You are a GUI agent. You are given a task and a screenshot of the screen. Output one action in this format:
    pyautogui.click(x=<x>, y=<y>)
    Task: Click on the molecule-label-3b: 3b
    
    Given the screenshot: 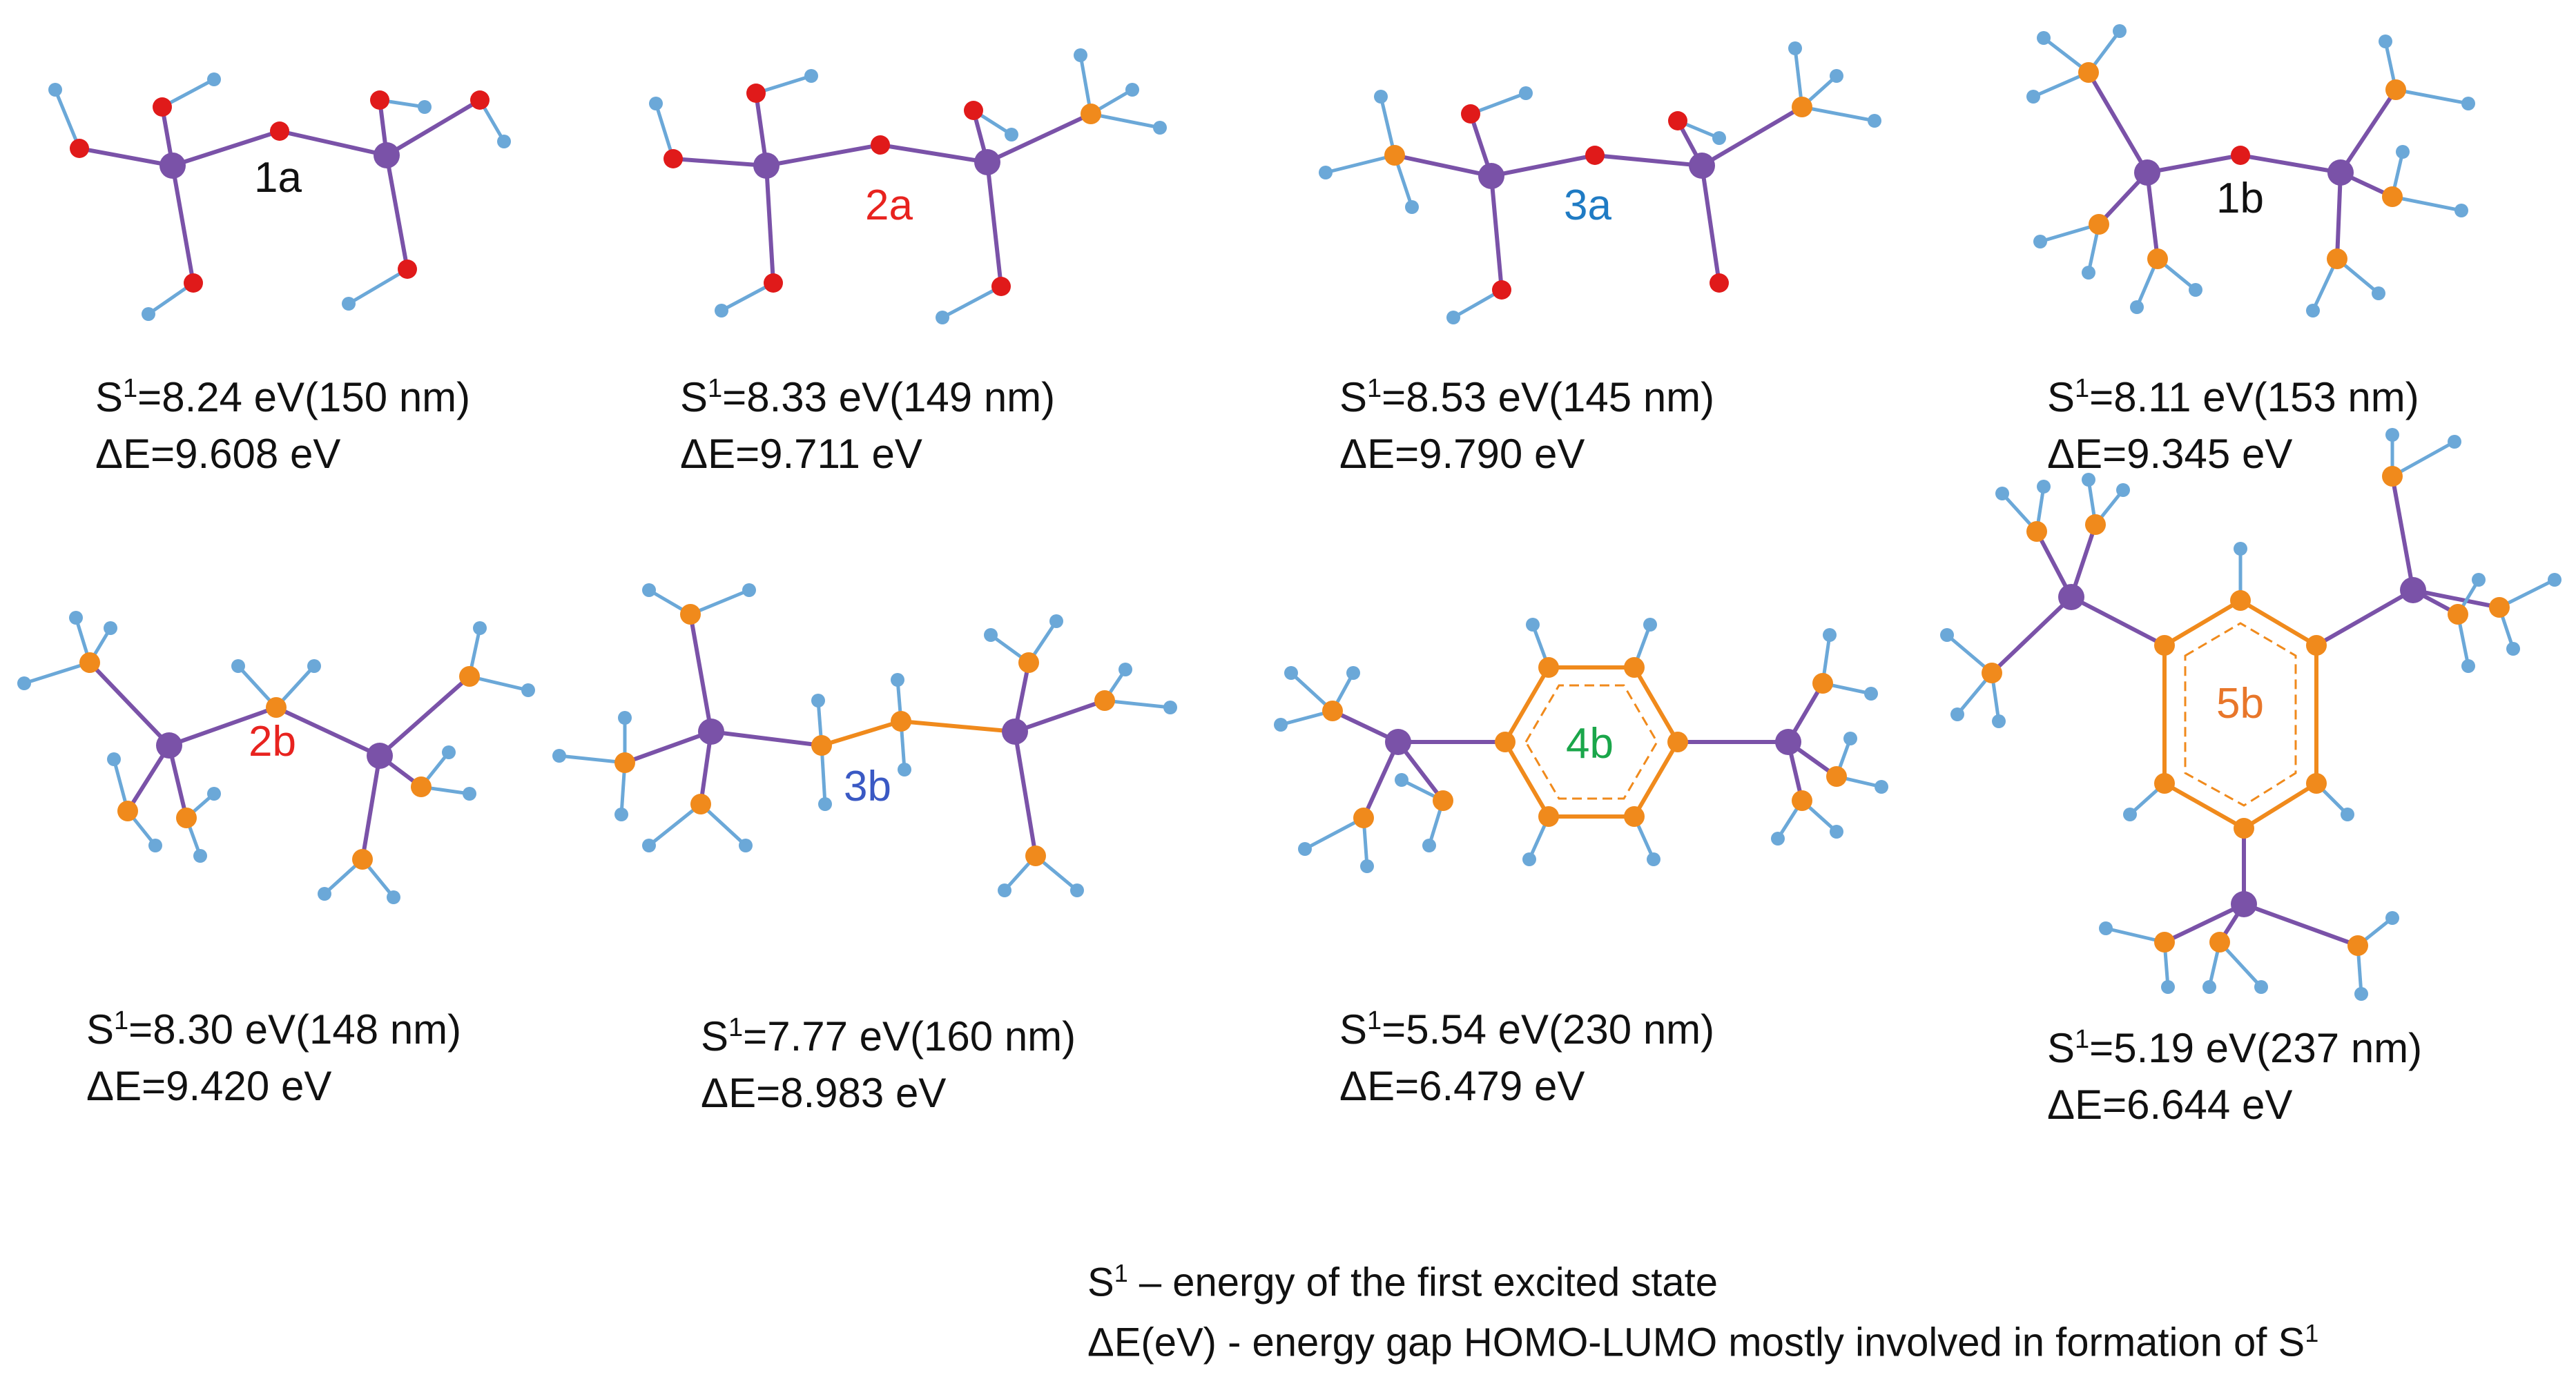 What is the action you would take?
    pyautogui.click(x=868, y=786)
    